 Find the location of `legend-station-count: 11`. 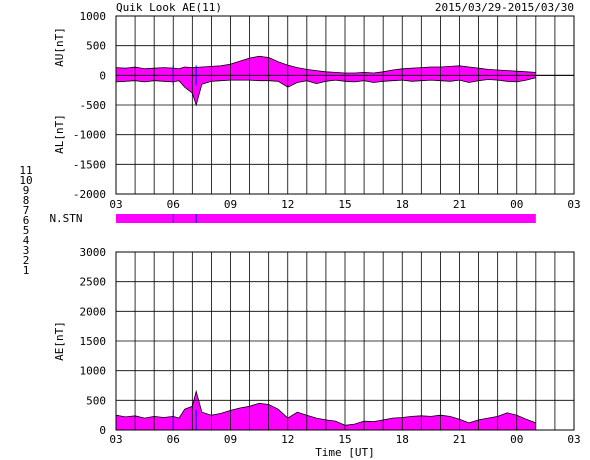

legend-station-count: 11 is located at coordinates (25, 170).